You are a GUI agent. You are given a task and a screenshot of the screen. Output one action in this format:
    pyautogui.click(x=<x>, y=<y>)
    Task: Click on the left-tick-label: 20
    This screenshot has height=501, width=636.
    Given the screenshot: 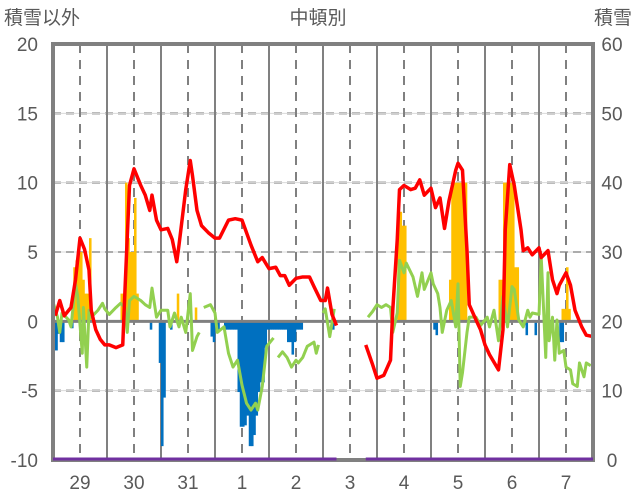 What is the action you would take?
    pyautogui.click(x=27, y=45)
    